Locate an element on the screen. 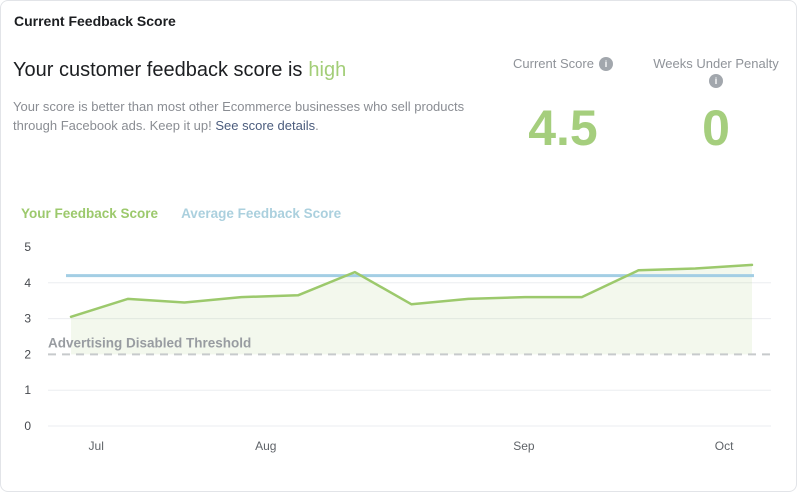 The height and width of the screenshot is (492, 797). weeks-under-penalty-label-row: Weeks Under Penalty i is located at coordinates (716, 72).